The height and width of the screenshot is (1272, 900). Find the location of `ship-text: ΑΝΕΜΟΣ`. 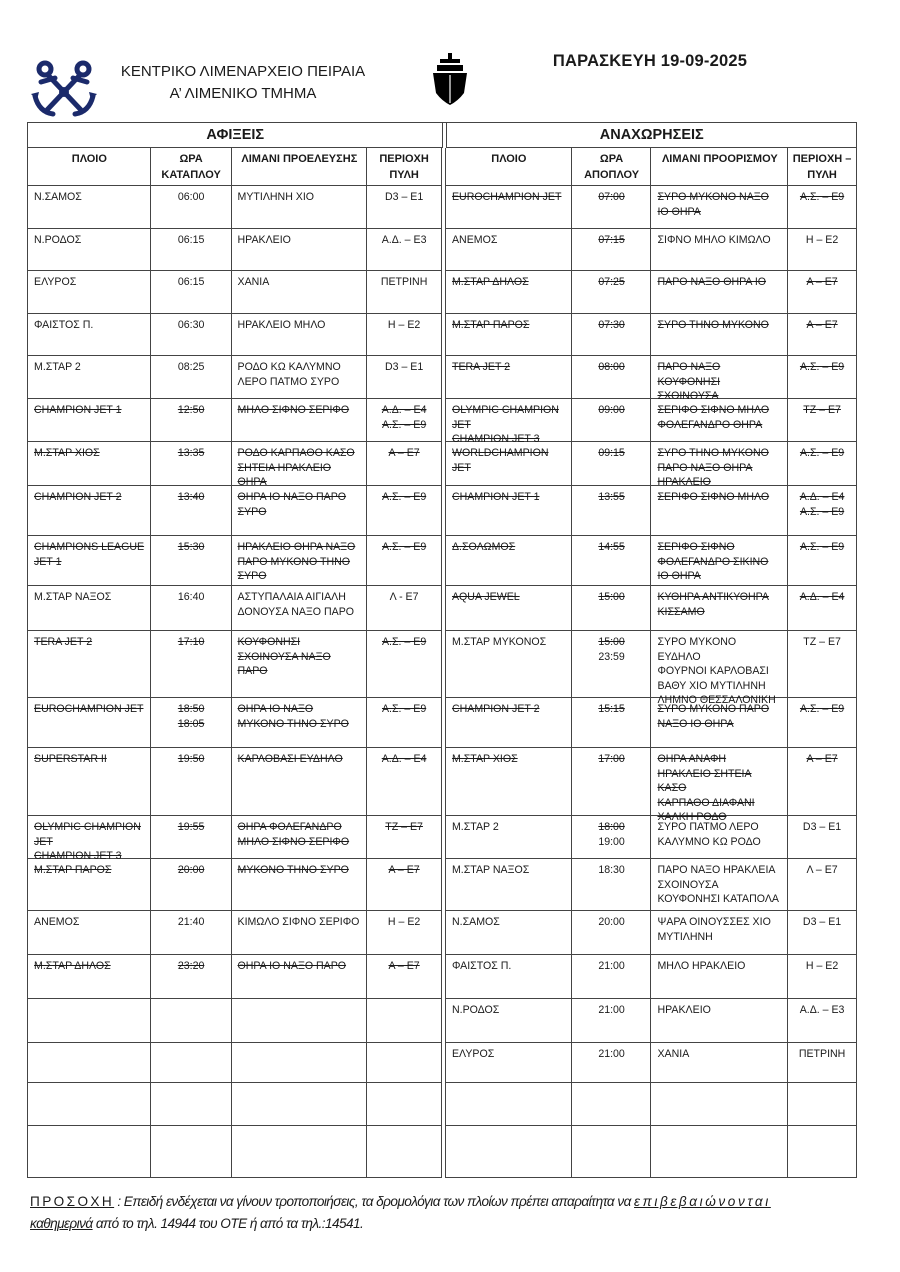

ship-text: ΑΝΕΜΟΣ is located at coordinates (474, 240).